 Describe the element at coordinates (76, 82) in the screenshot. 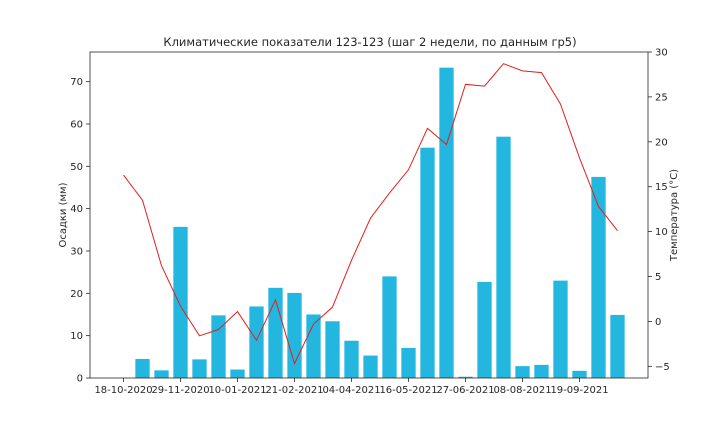

I see `left-tick-label: 70` at that location.